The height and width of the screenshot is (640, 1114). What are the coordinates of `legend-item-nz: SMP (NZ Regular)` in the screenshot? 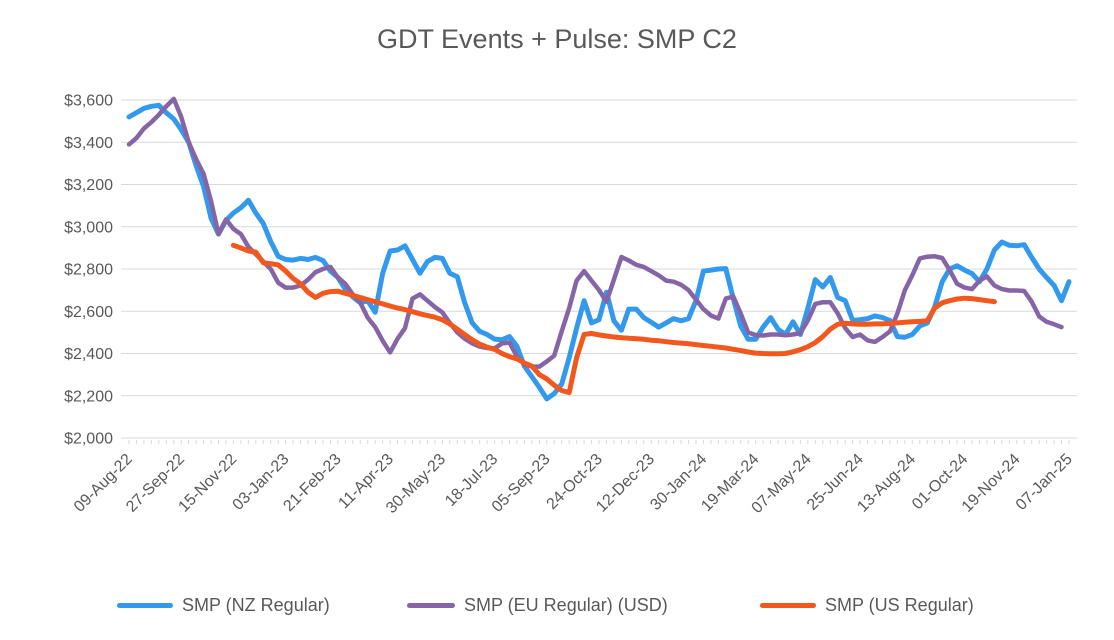 It's located at (223, 605).